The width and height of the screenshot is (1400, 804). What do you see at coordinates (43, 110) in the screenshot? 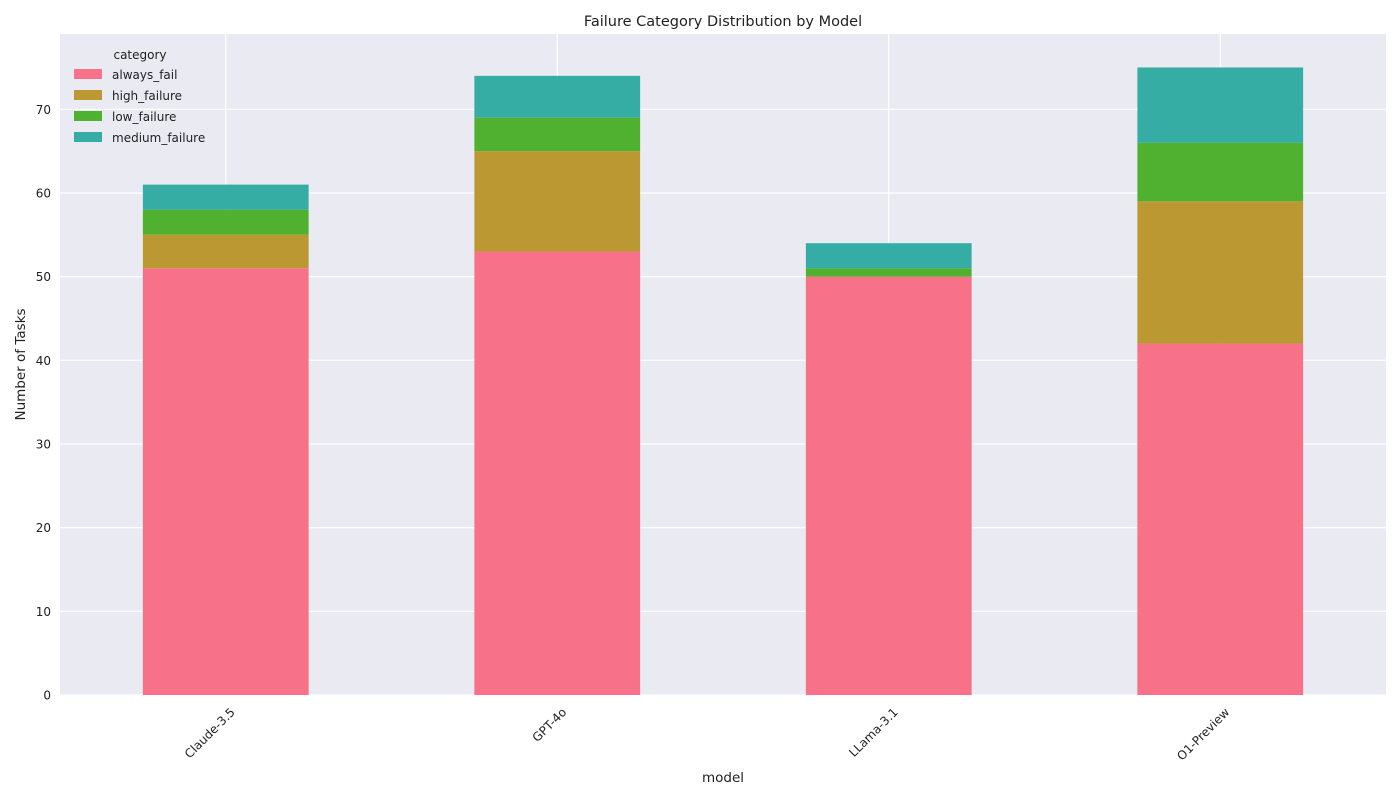
I see `y-tick-label: 70` at bounding box center [43, 110].